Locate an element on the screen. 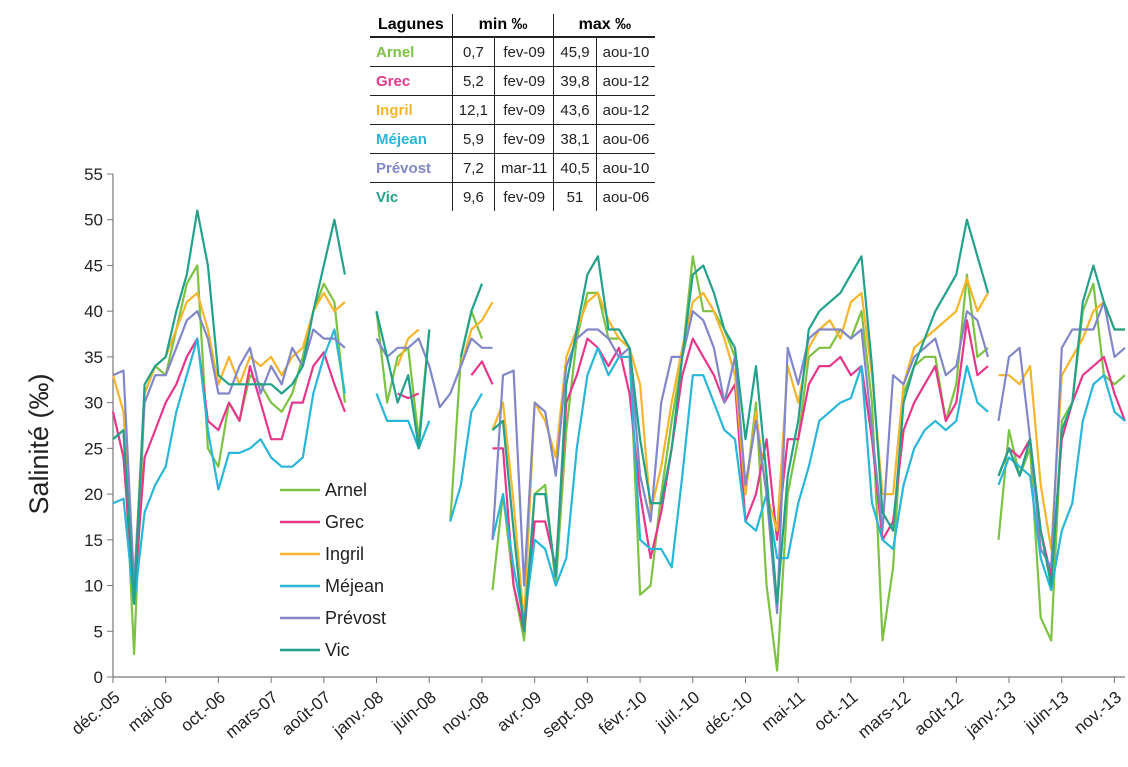 The height and width of the screenshot is (767, 1128). summary-row: Méjean 5,9 fev-09 38,1 aou-06 is located at coordinates (513, 139).